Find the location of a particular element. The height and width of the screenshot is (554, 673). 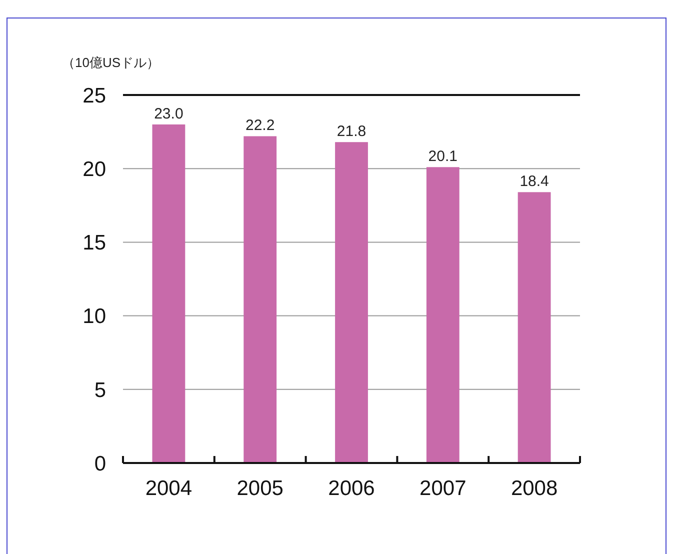

data-label: 22.2 is located at coordinates (260, 125).